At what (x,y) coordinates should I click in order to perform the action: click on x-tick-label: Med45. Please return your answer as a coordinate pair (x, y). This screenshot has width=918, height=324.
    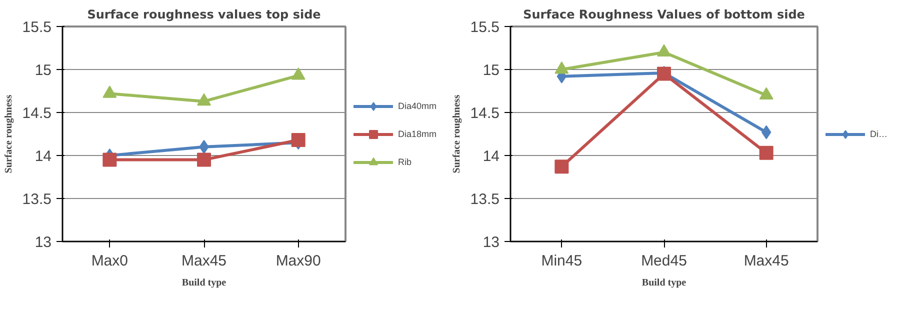
    Looking at the image, I should click on (664, 261).